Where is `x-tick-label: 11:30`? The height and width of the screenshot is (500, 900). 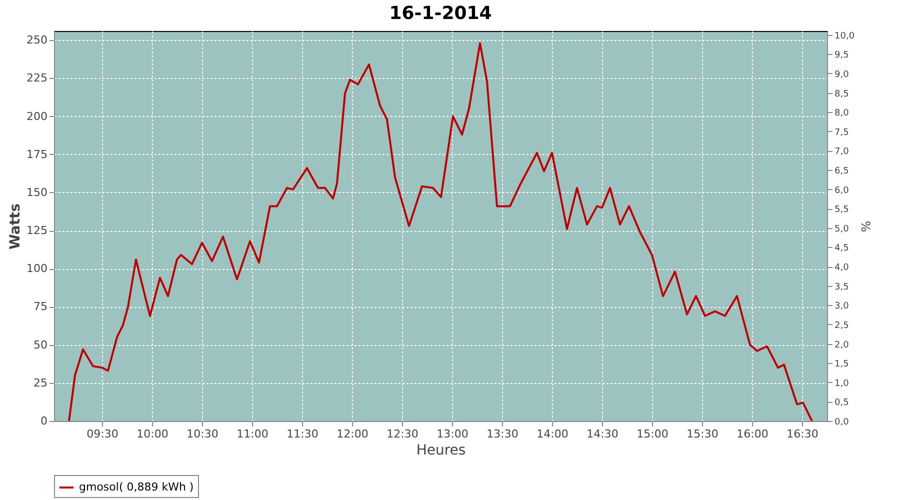 x-tick-label: 11:30 is located at coordinates (302, 434).